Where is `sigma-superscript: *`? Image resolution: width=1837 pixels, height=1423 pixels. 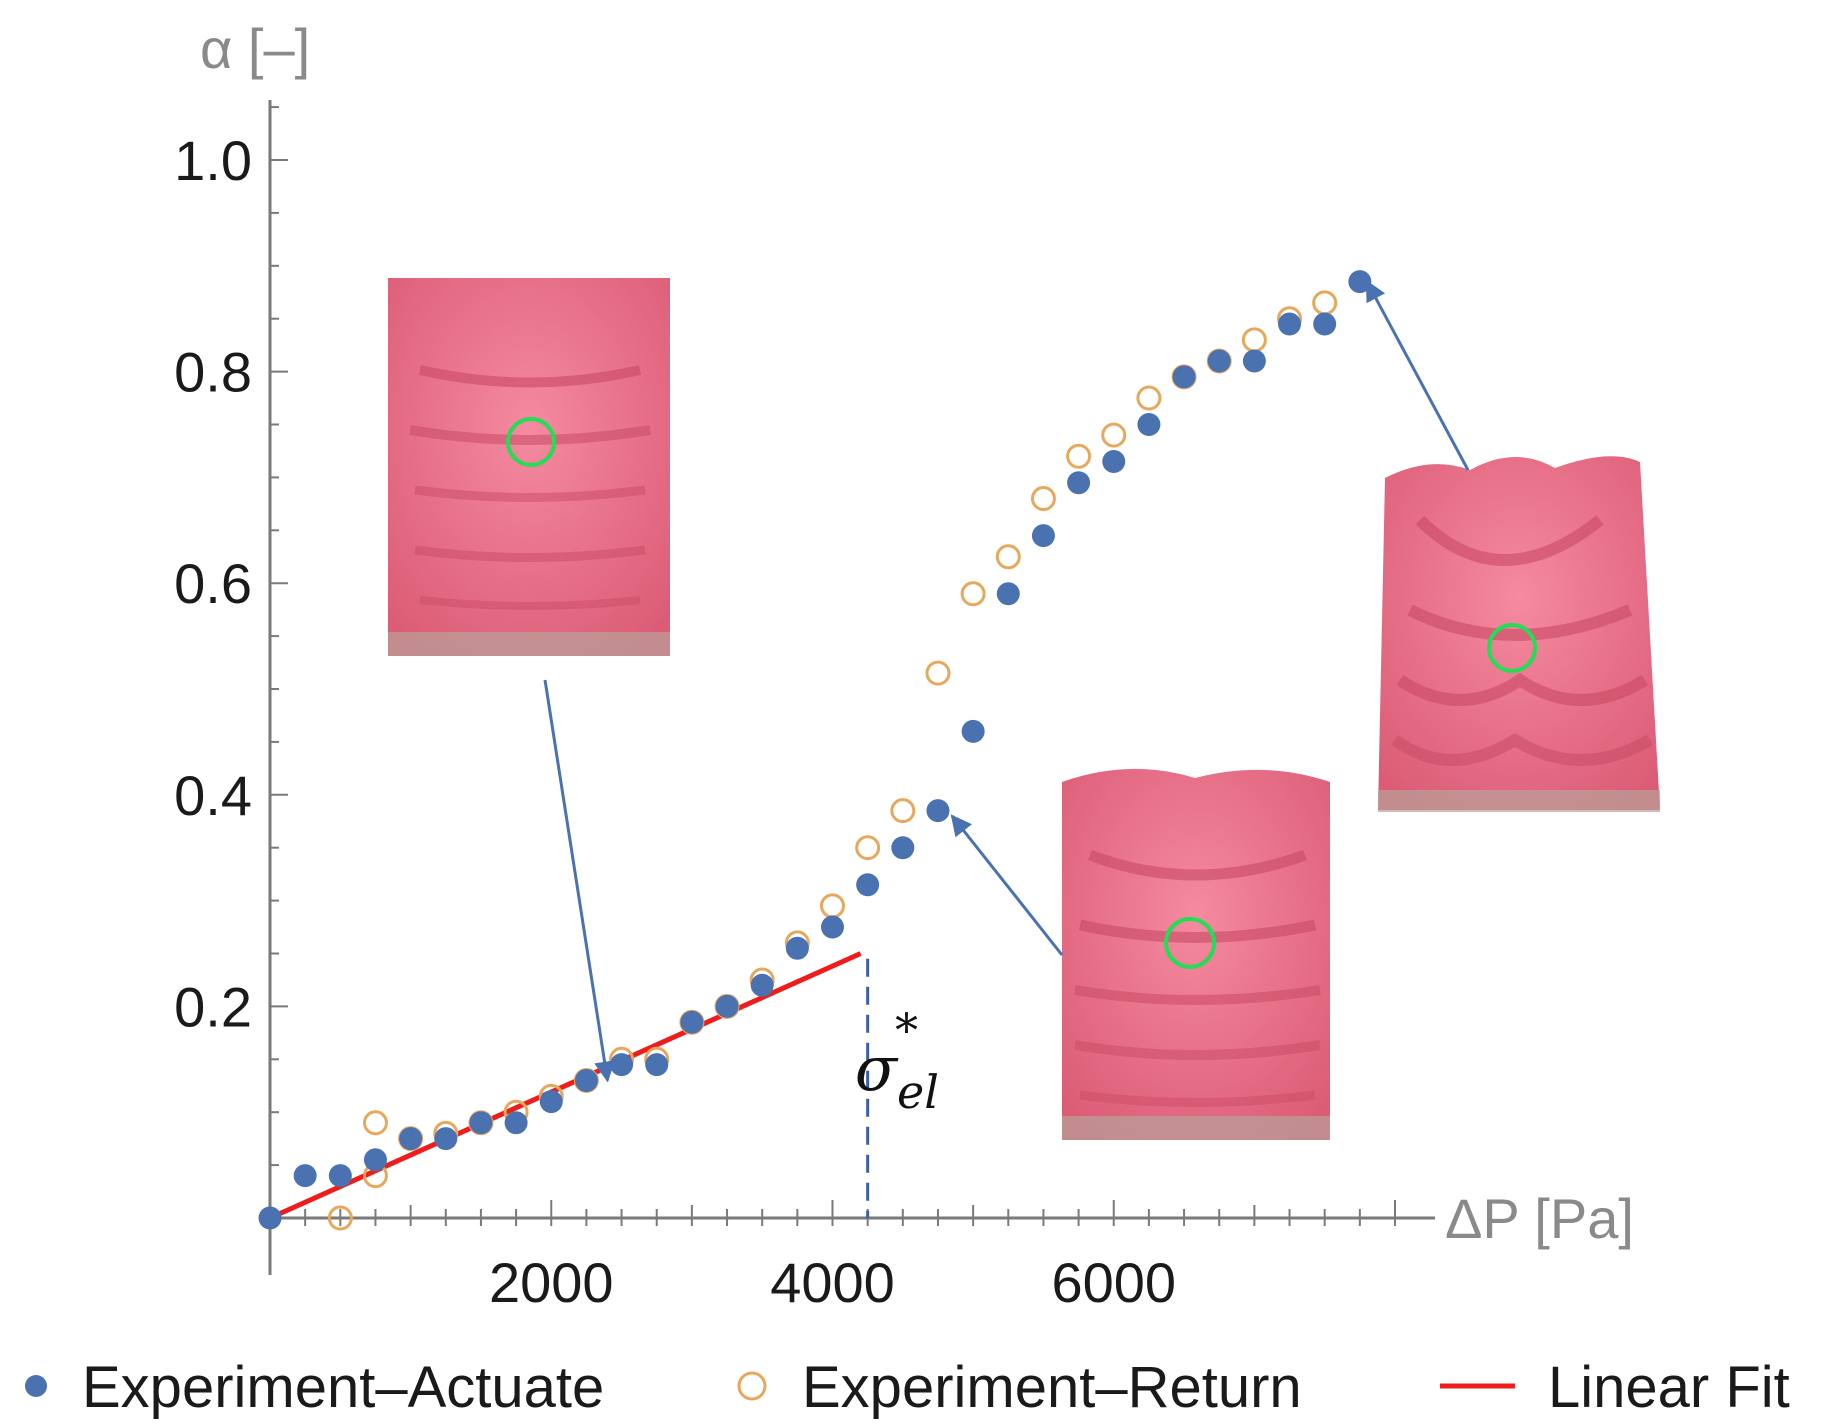
sigma-superscript: * is located at coordinates (906, 1030).